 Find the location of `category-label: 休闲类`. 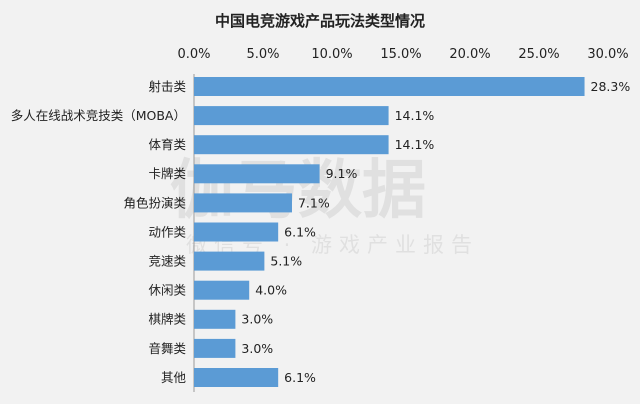

category-label: 休闲类 is located at coordinates (167, 290).